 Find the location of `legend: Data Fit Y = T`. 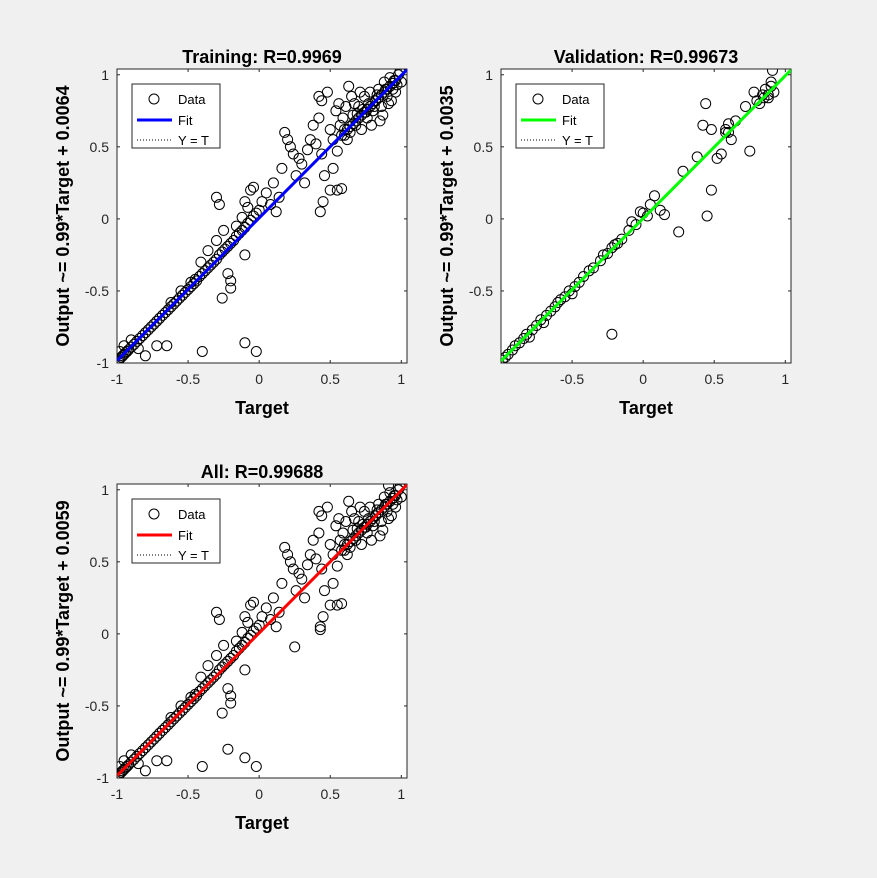

legend: Data Fit Y = T is located at coordinates (176, 116).